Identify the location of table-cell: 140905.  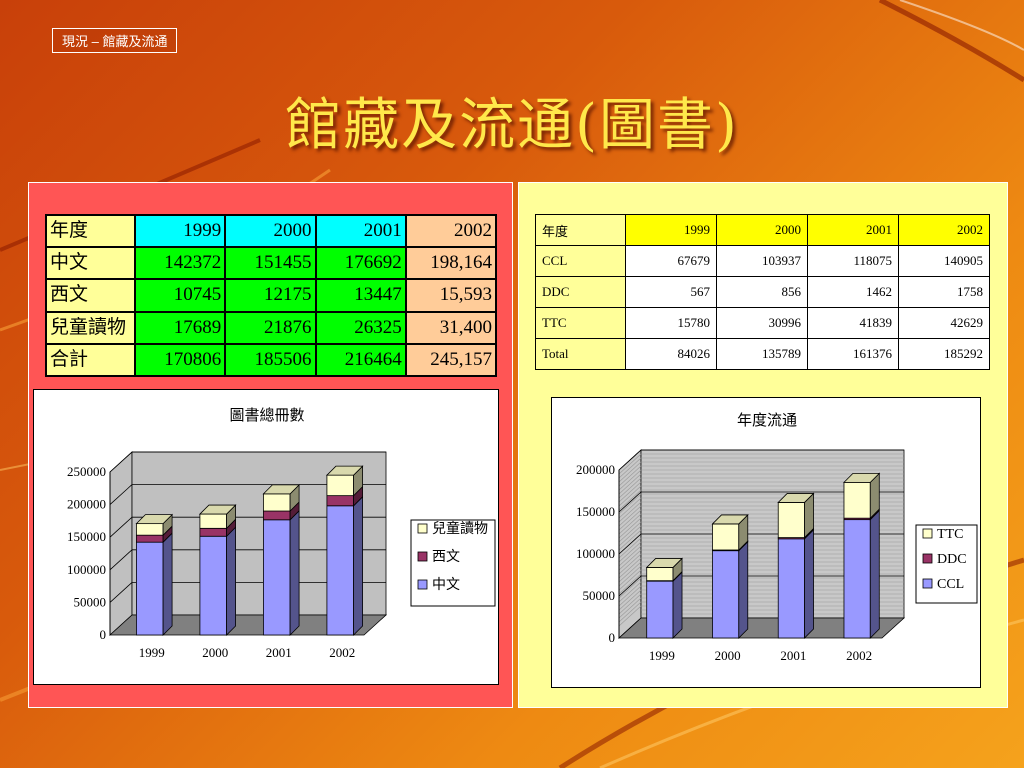
(944, 261).